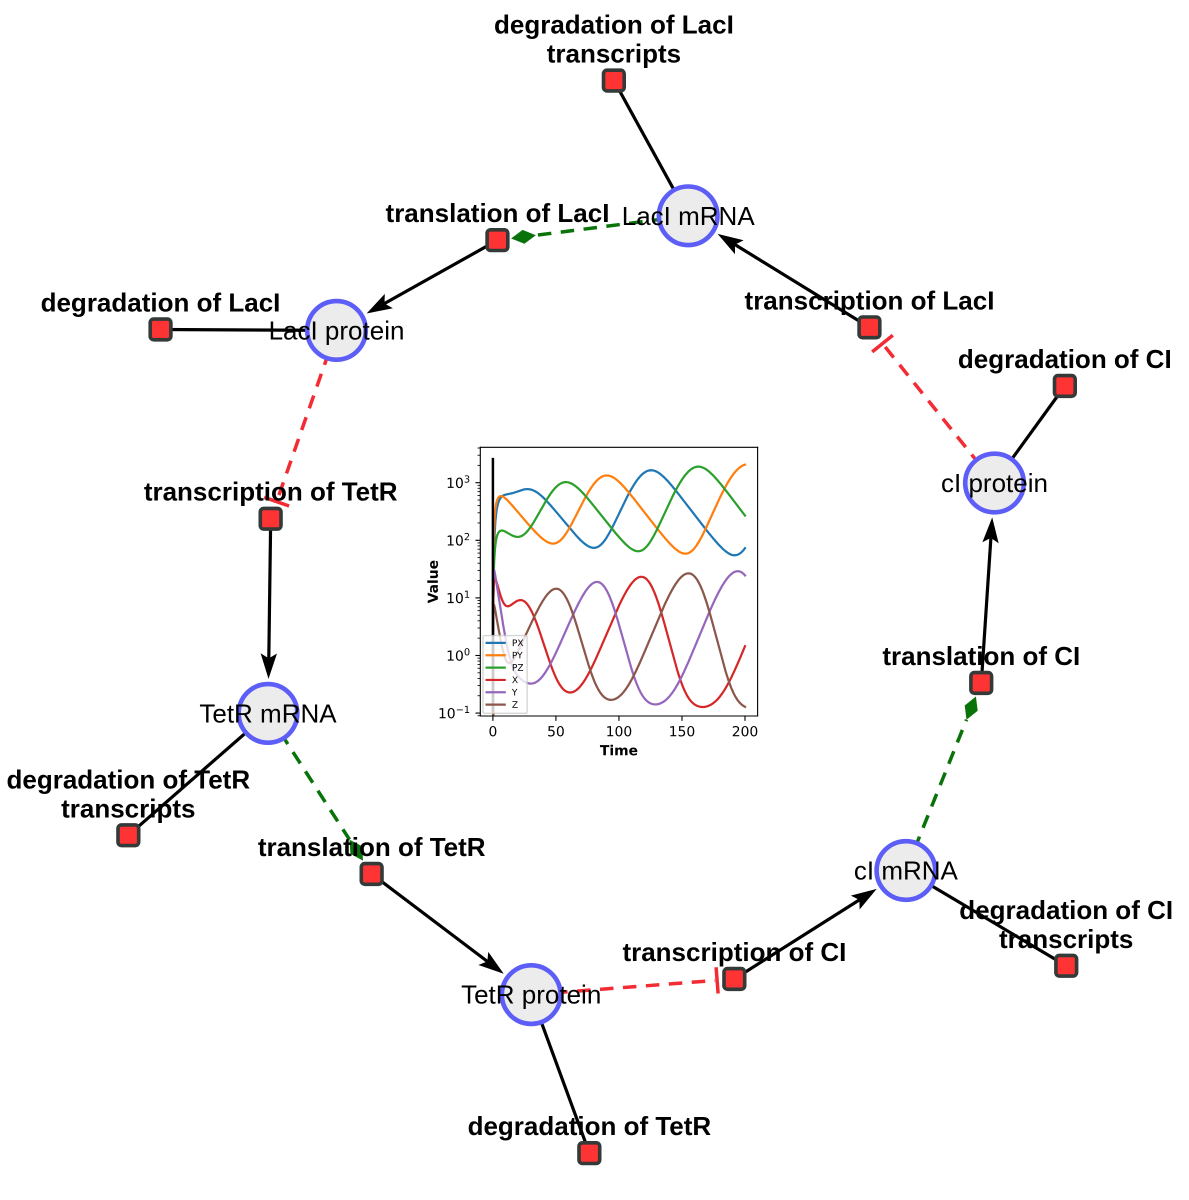 This screenshot has height=1200, width=1189. What do you see at coordinates (734, 952) in the screenshot?
I see `svg-text: transcription of CI` at bounding box center [734, 952].